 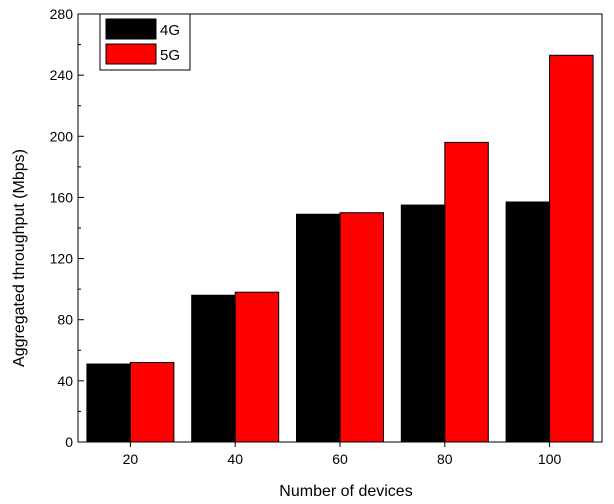 What do you see at coordinates (65, 320) in the screenshot?
I see `y-tick-label: 80` at bounding box center [65, 320].